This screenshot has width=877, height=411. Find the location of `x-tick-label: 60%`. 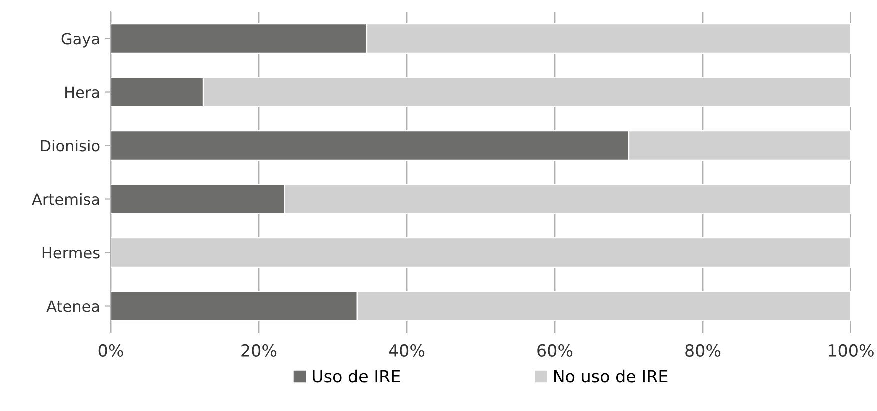

x-tick-label: 60% is located at coordinates (555, 351).